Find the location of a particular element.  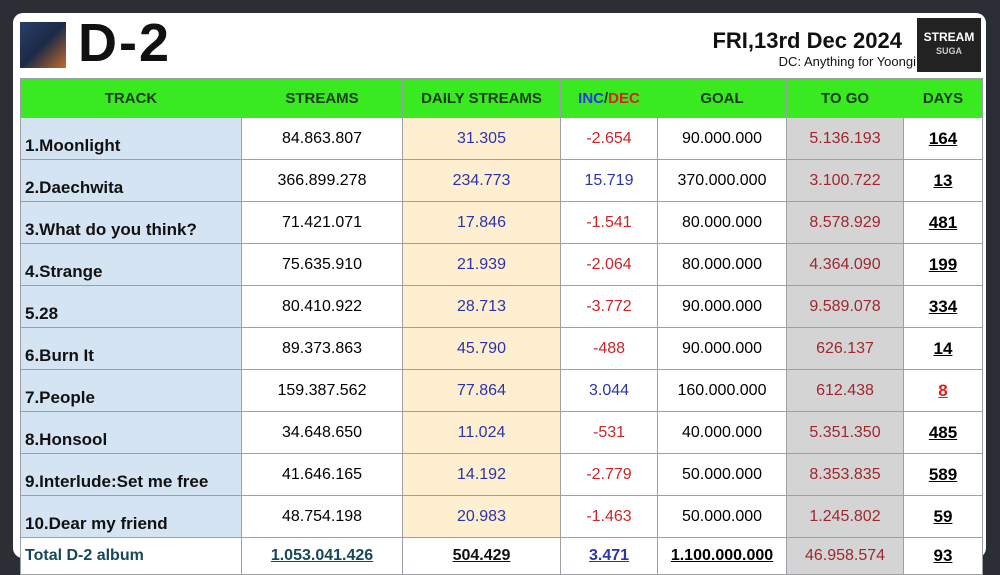

cell: 1.100.000.000 is located at coordinates (722, 556).